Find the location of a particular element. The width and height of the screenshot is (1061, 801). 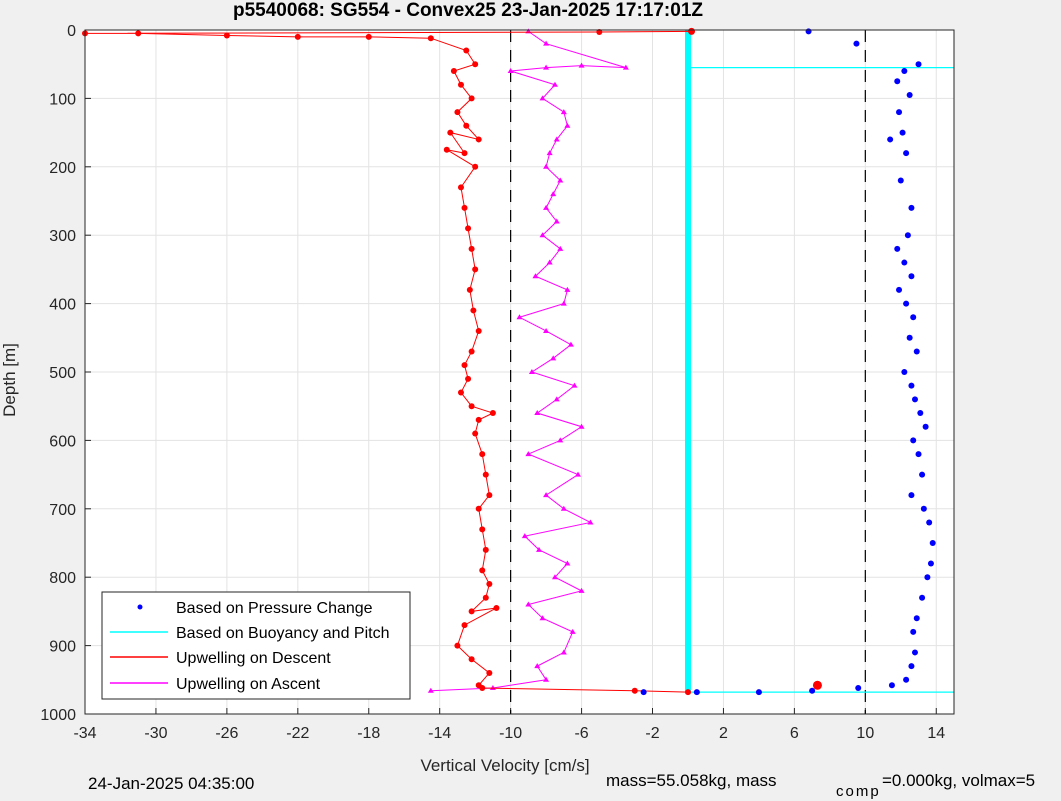

legend-item: Based on Buoyancy and Pitch is located at coordinates (249, 633).